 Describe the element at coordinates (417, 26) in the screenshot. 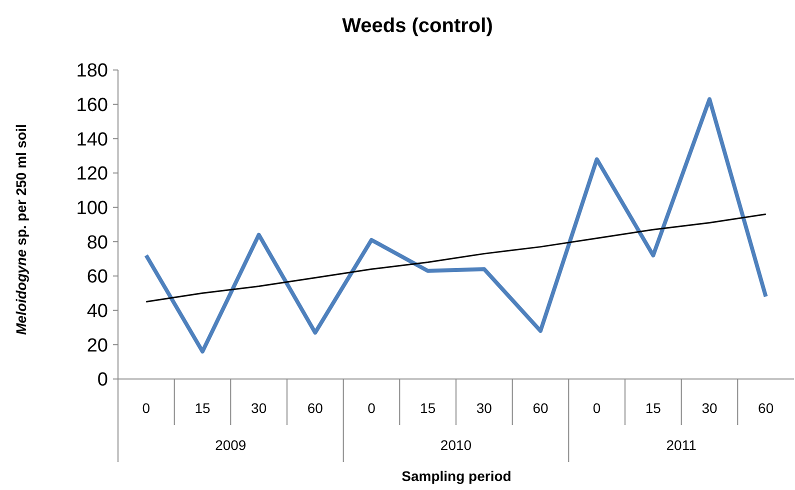

I see `chart-title: Weeds (control)` at that location.